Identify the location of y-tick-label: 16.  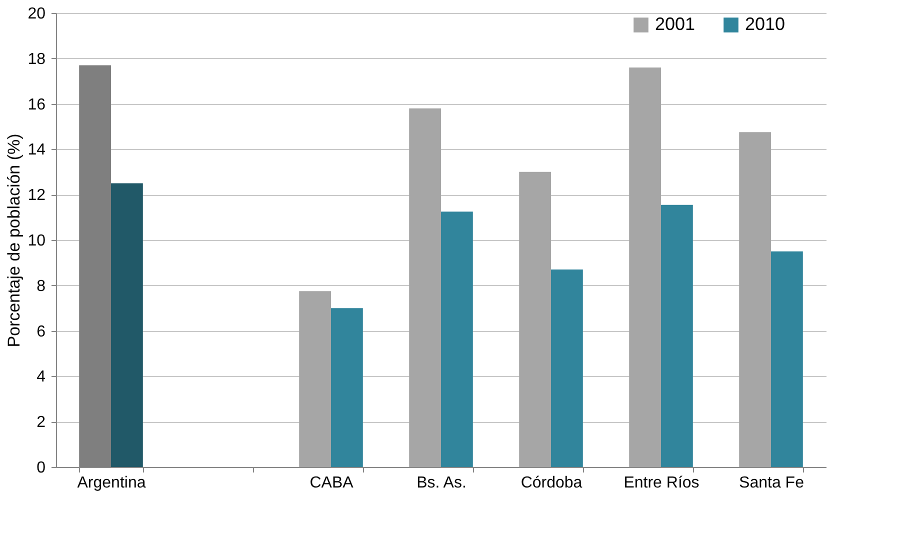
(37, 105).